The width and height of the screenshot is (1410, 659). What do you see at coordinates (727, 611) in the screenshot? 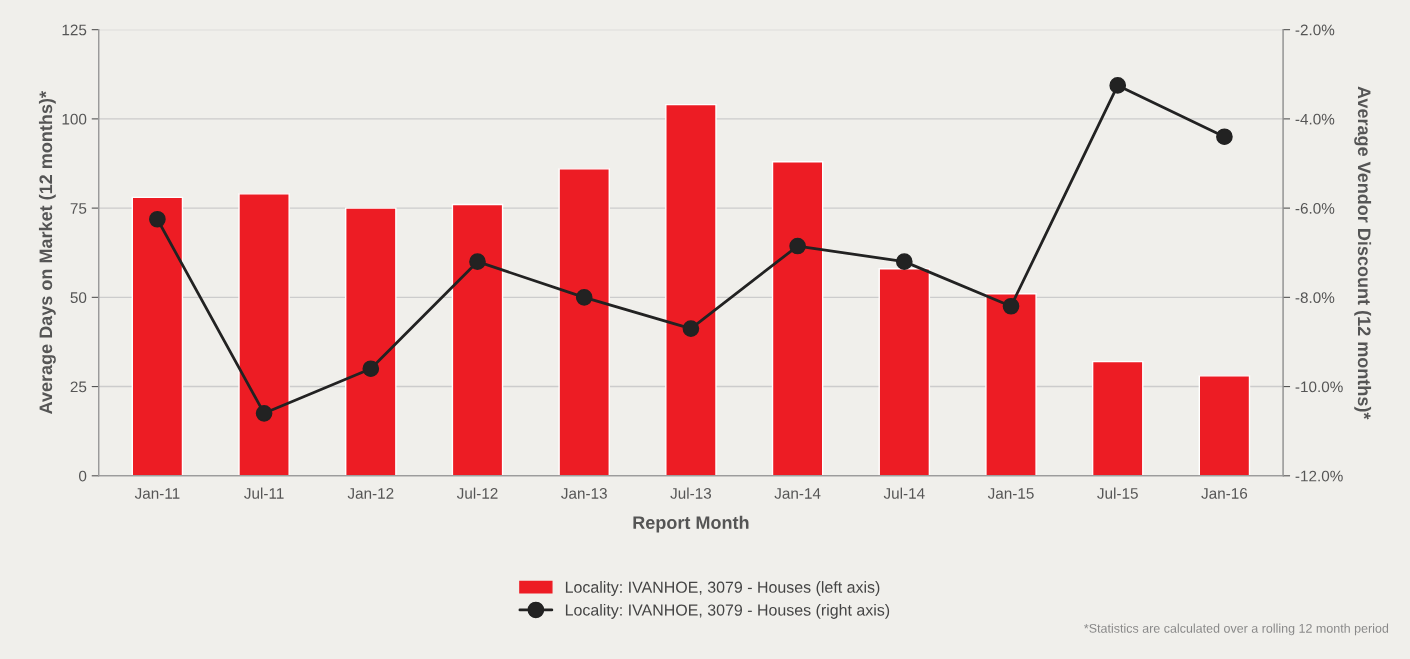
I see `legend-label: Locality: IVANHOE, 3079 - Houses (right axis)` at bounding box center [727, 611].